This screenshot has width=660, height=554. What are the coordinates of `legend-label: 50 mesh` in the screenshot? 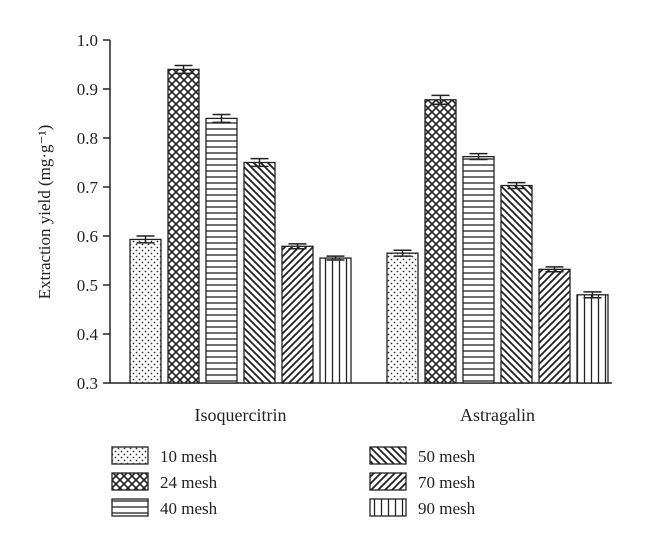 It's located at (447, 456).